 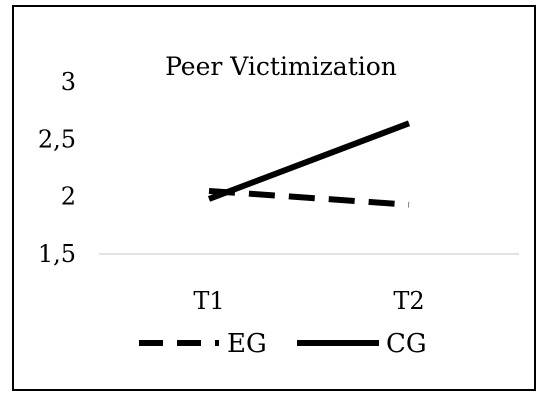 What do you see at coordinates (408, 301) in the screenshot?
I see `x-tick-label: T2` at bounding box center [408, 301].